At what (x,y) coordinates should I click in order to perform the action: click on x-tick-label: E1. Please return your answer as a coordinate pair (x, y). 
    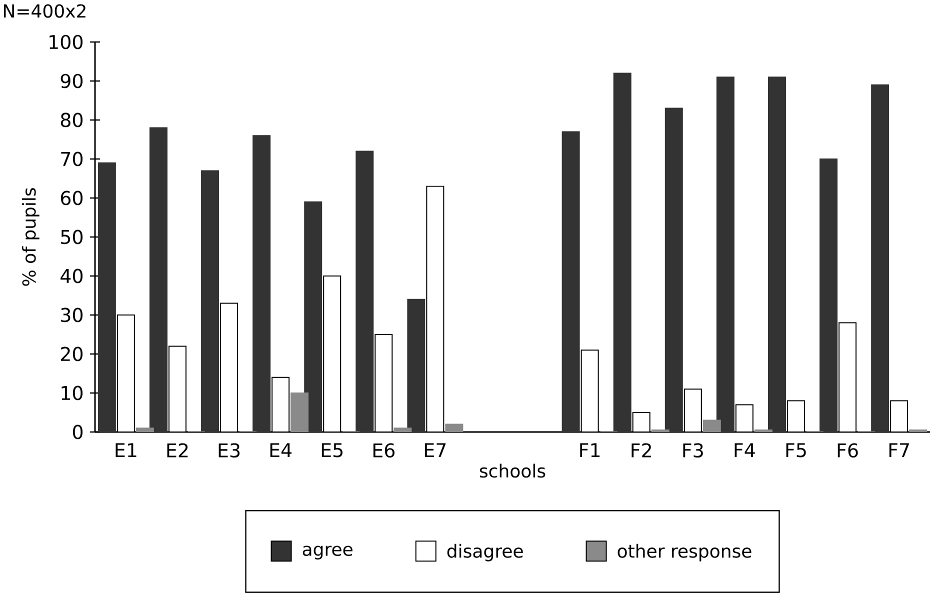
    Looking at the image, I should click on (126, 450).